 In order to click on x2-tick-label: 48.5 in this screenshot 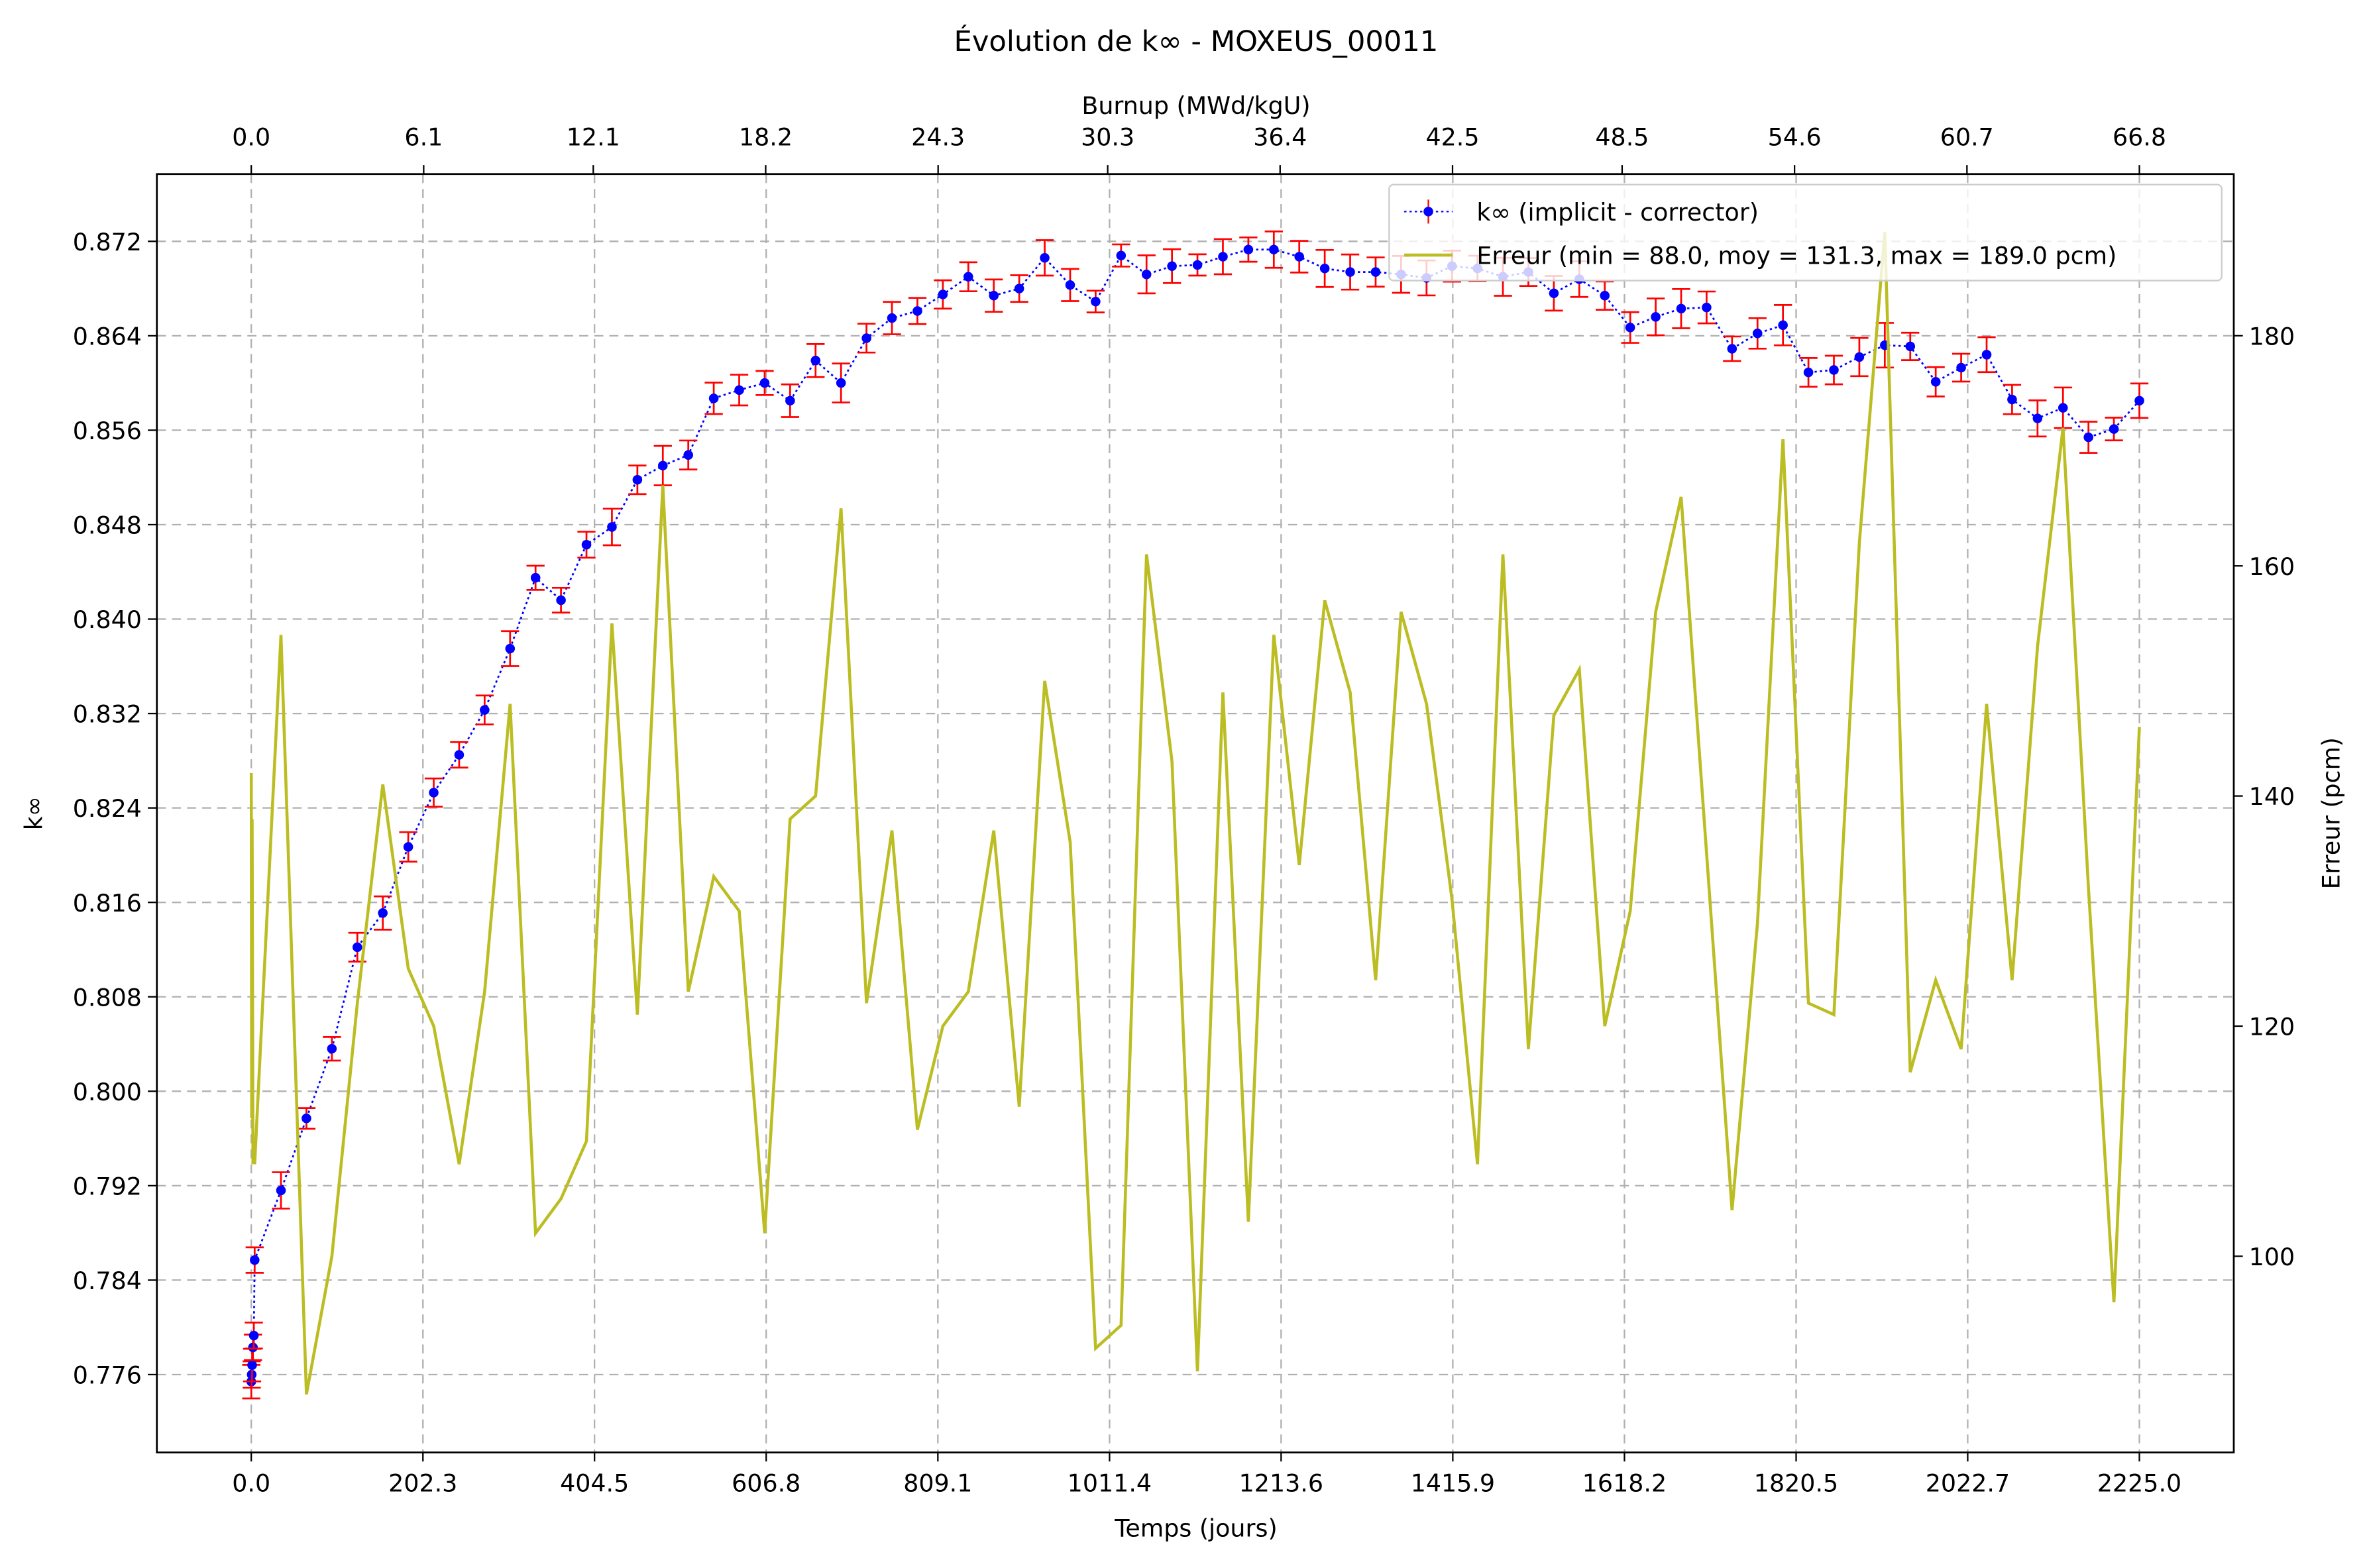, I will do `click(1622, 137)`.